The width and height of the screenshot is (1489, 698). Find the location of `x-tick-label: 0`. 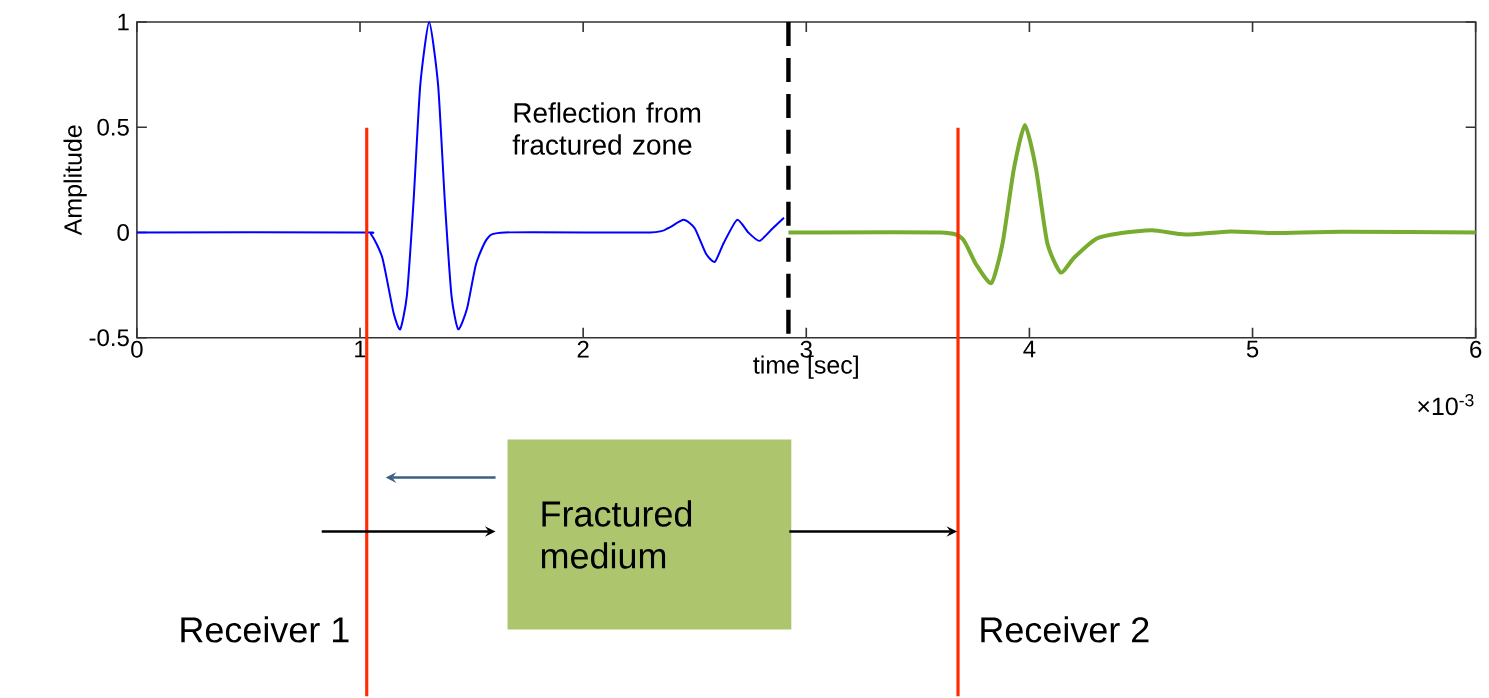

x-tick-label: 0 is located at coordinates (137, 349).